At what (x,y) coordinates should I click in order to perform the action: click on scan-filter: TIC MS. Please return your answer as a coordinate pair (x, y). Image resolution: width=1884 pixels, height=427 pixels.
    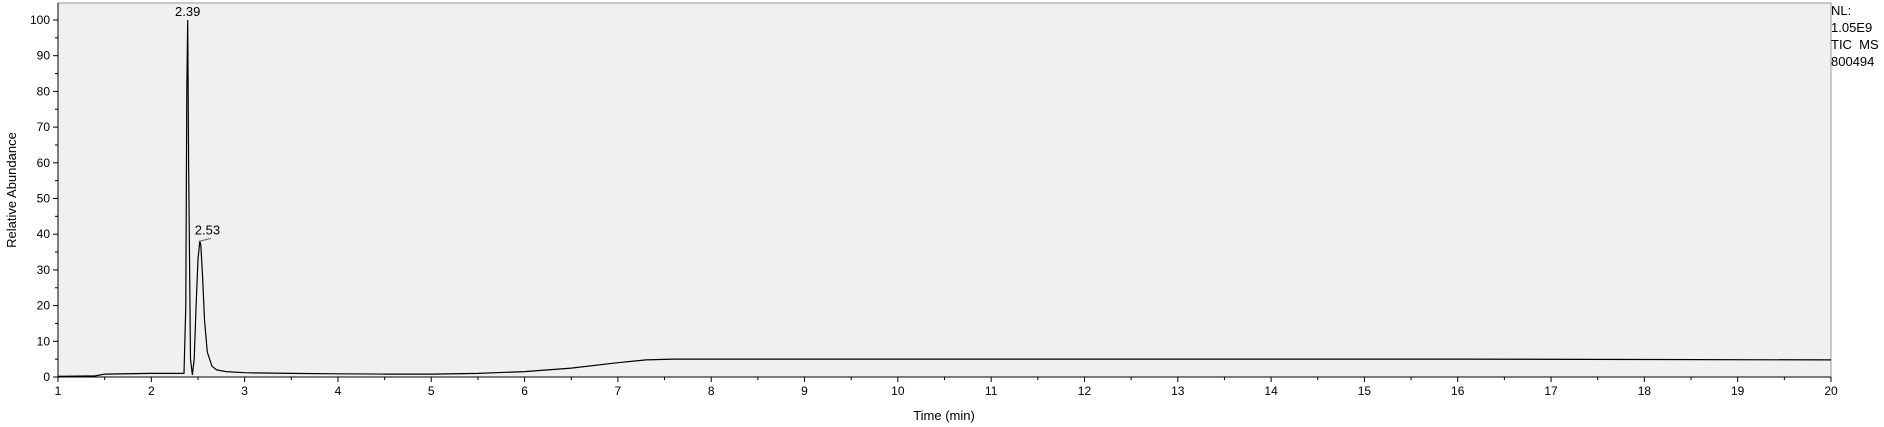
    Looking at the image, I should click on (1855, 44).